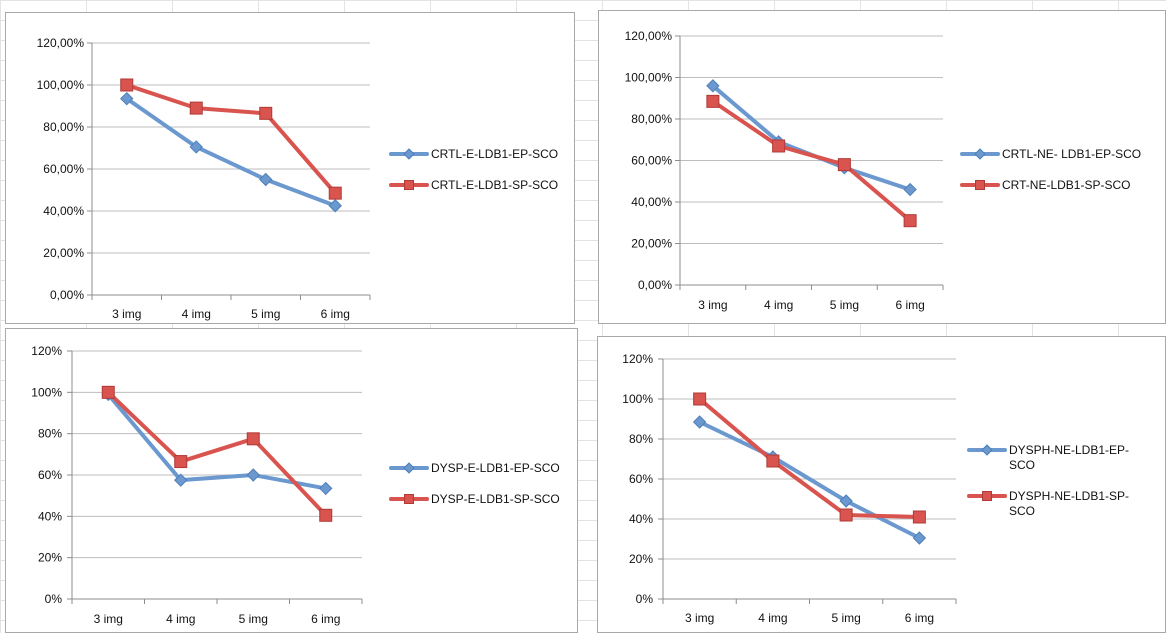 This screenshot has width=1166, height=633. I want to click on chart-dysph-ne-legend: DYSPH-NE-LDB1-EP- SCO DYSPH-NE-LDB1-SP- SCO, so click(1062, 489).